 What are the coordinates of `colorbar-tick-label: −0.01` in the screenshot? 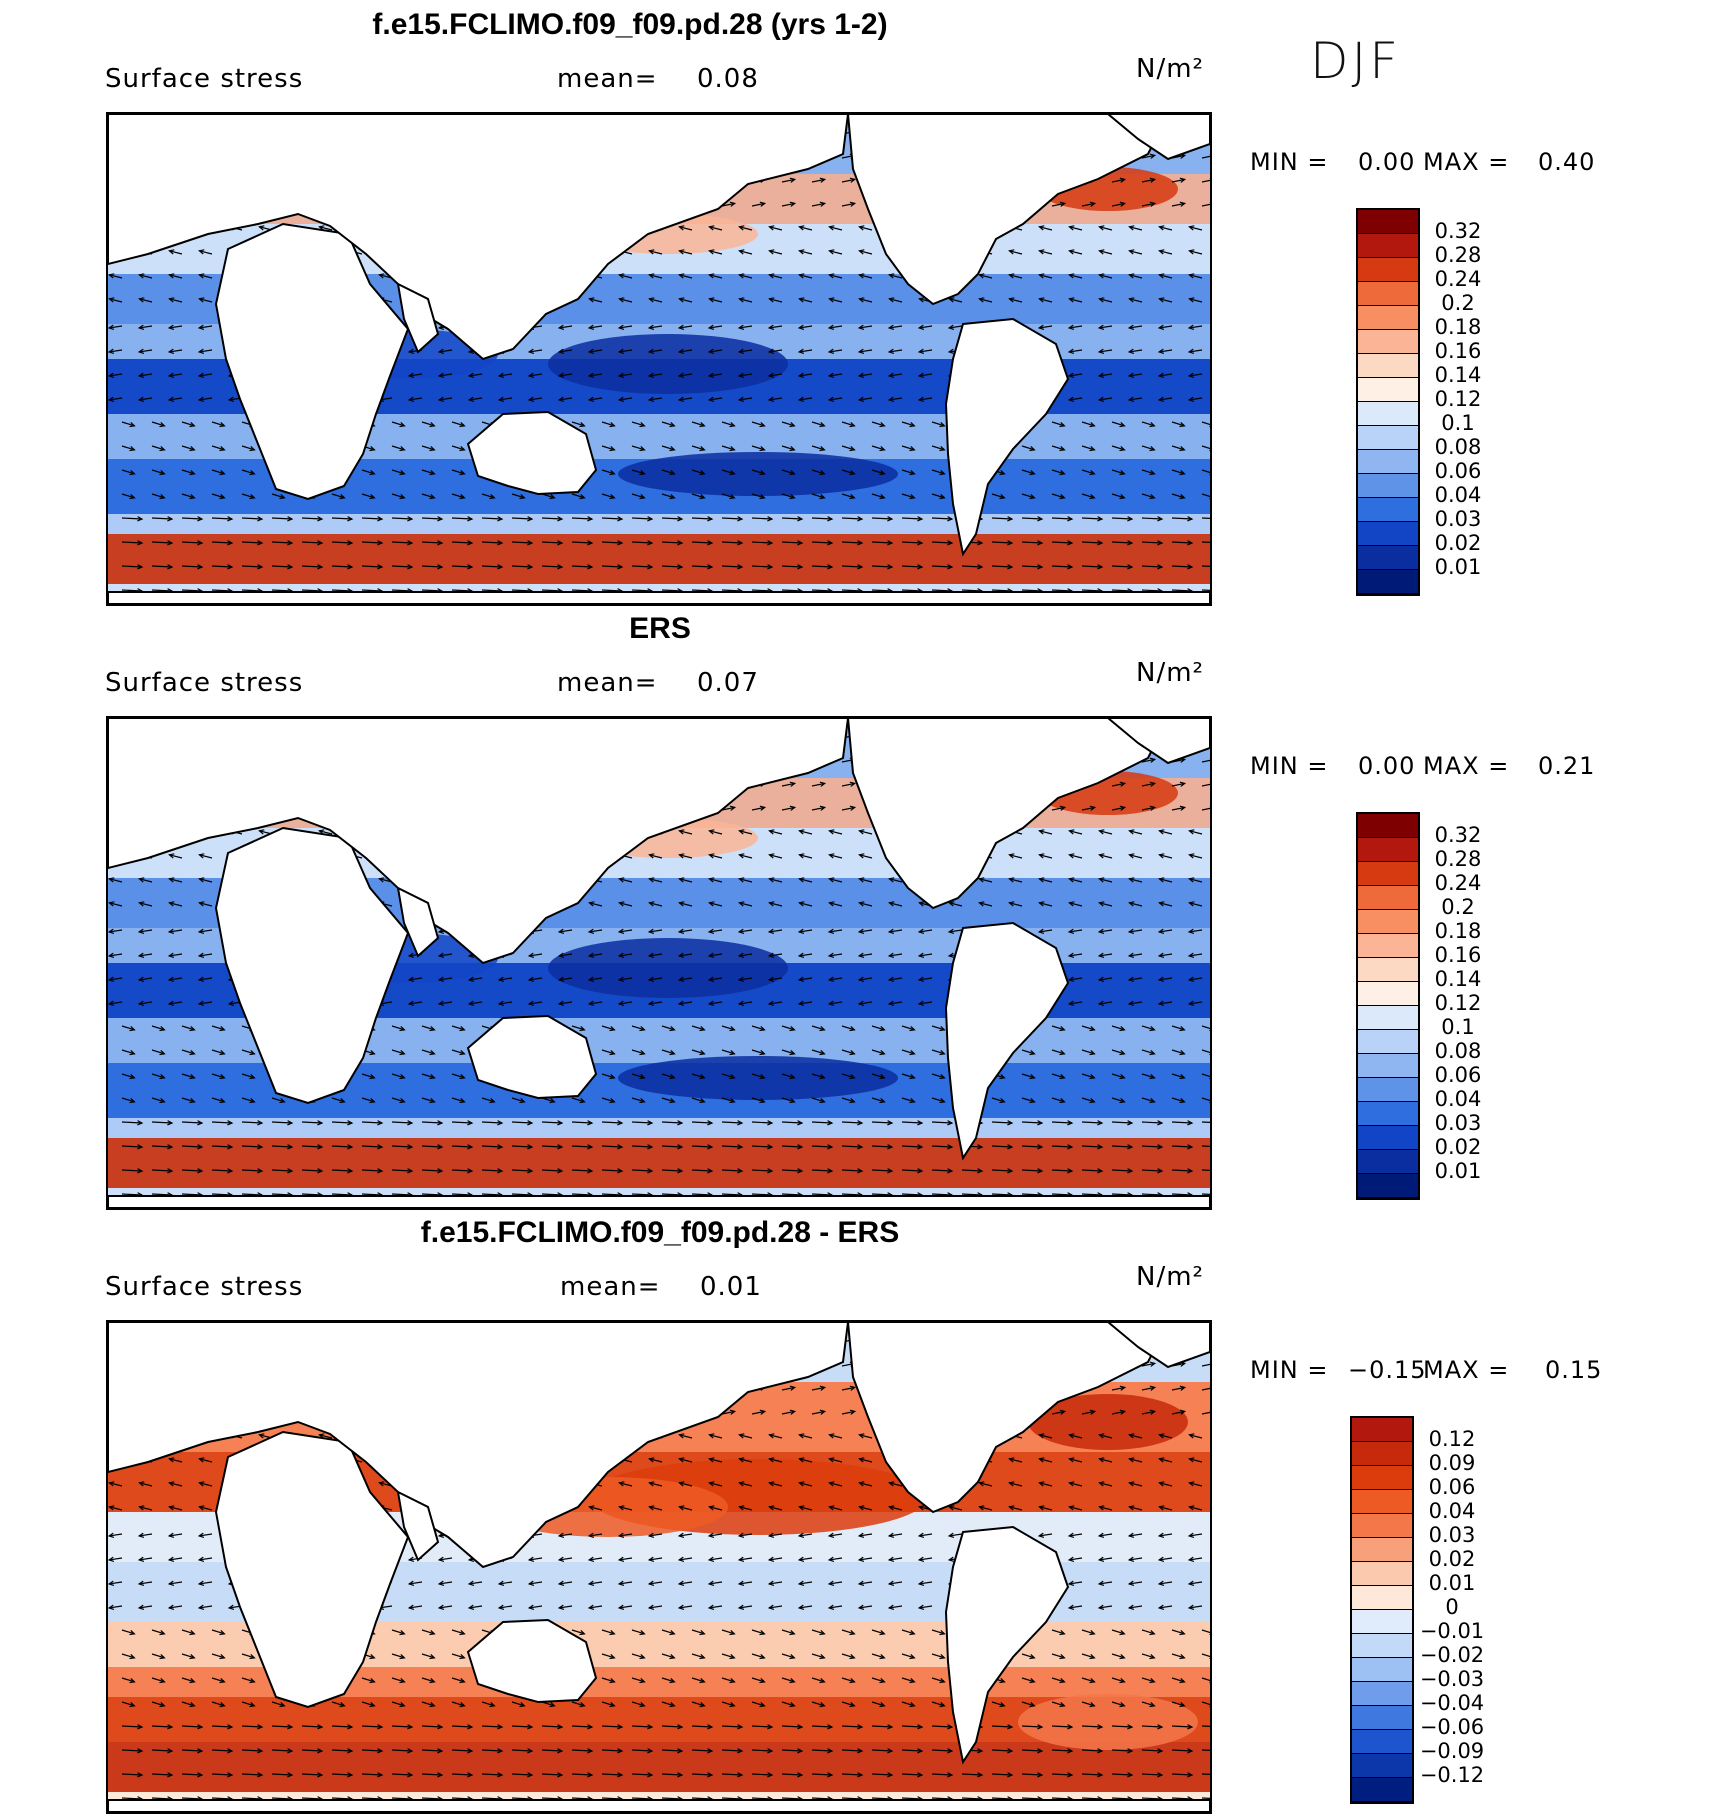 It's located at (1452, 1631).